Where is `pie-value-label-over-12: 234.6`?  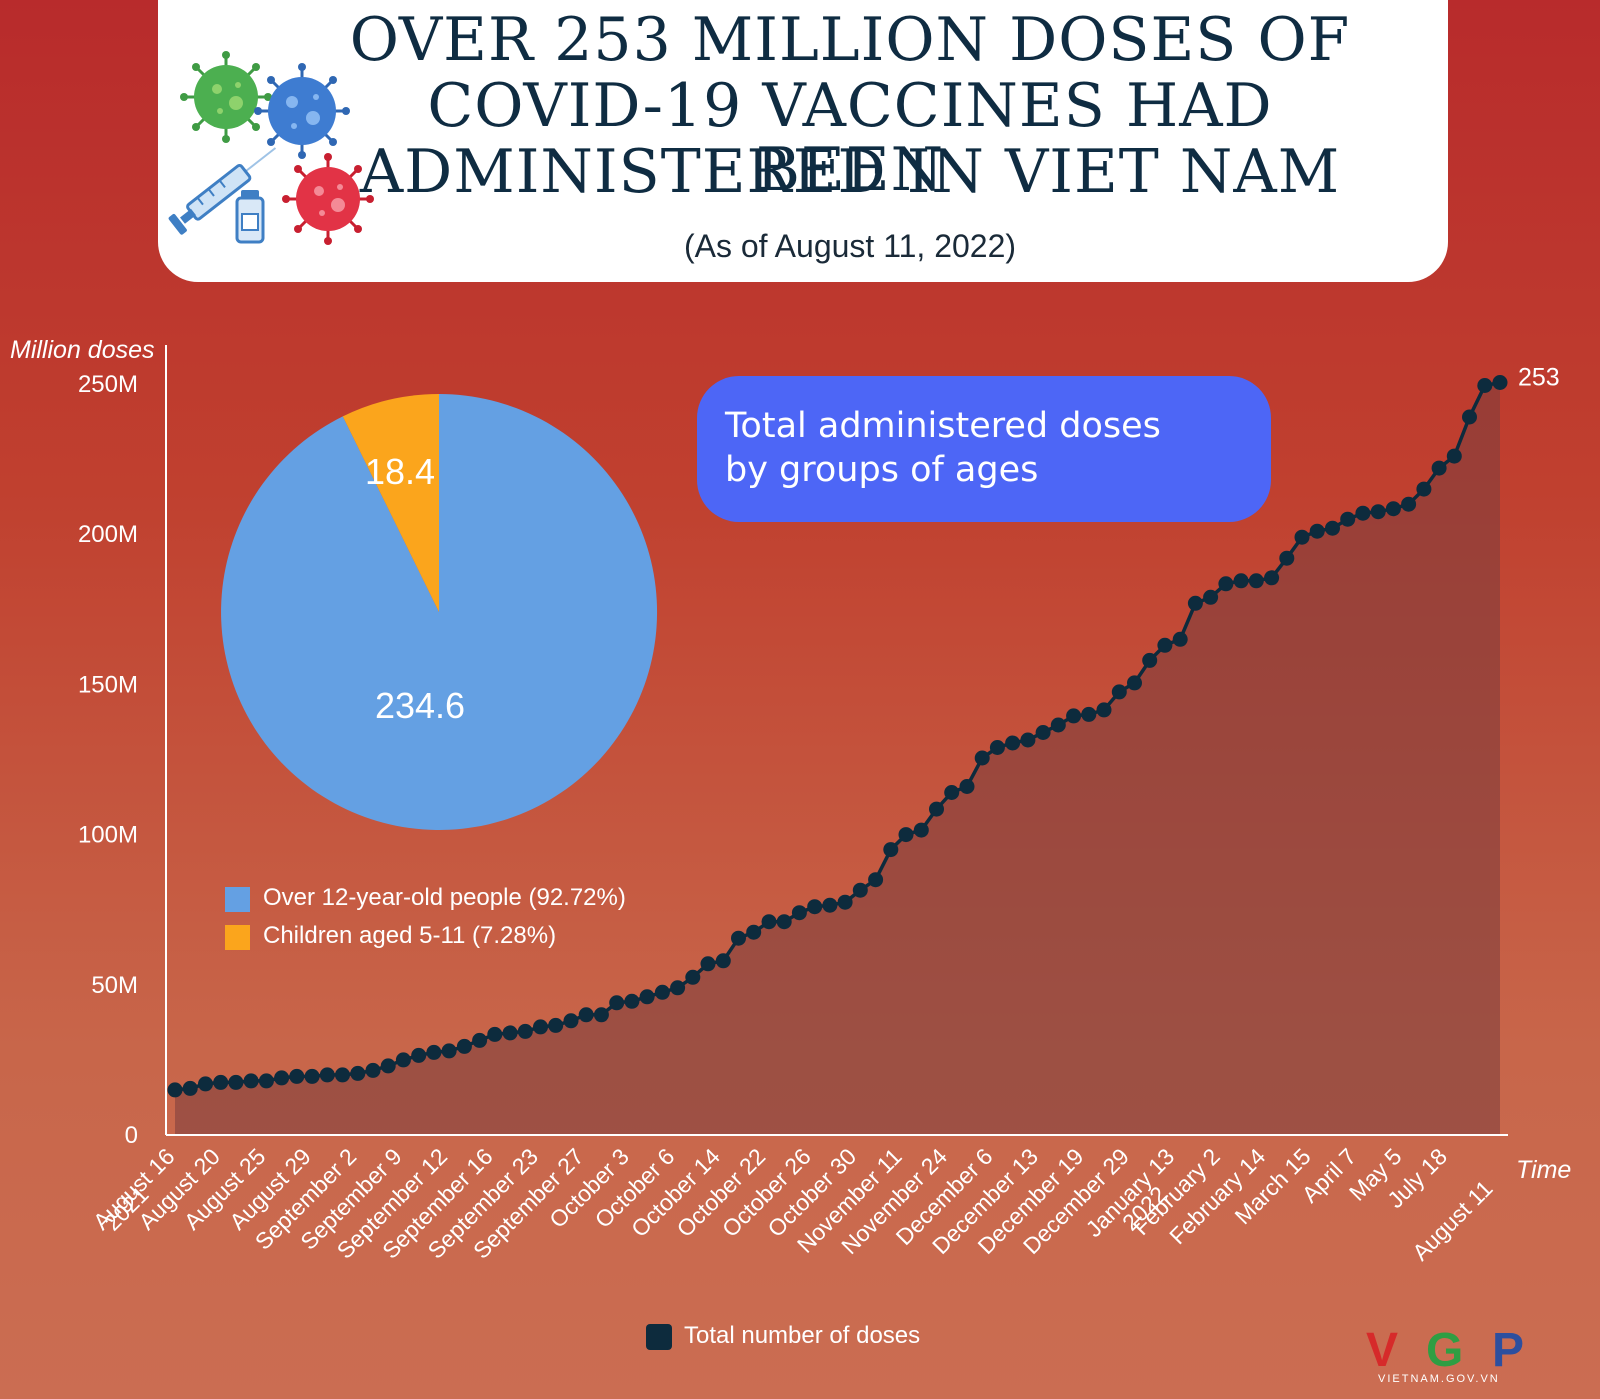 pie-value-label-over-12: 234.6 is located at coordinates (420, 705).